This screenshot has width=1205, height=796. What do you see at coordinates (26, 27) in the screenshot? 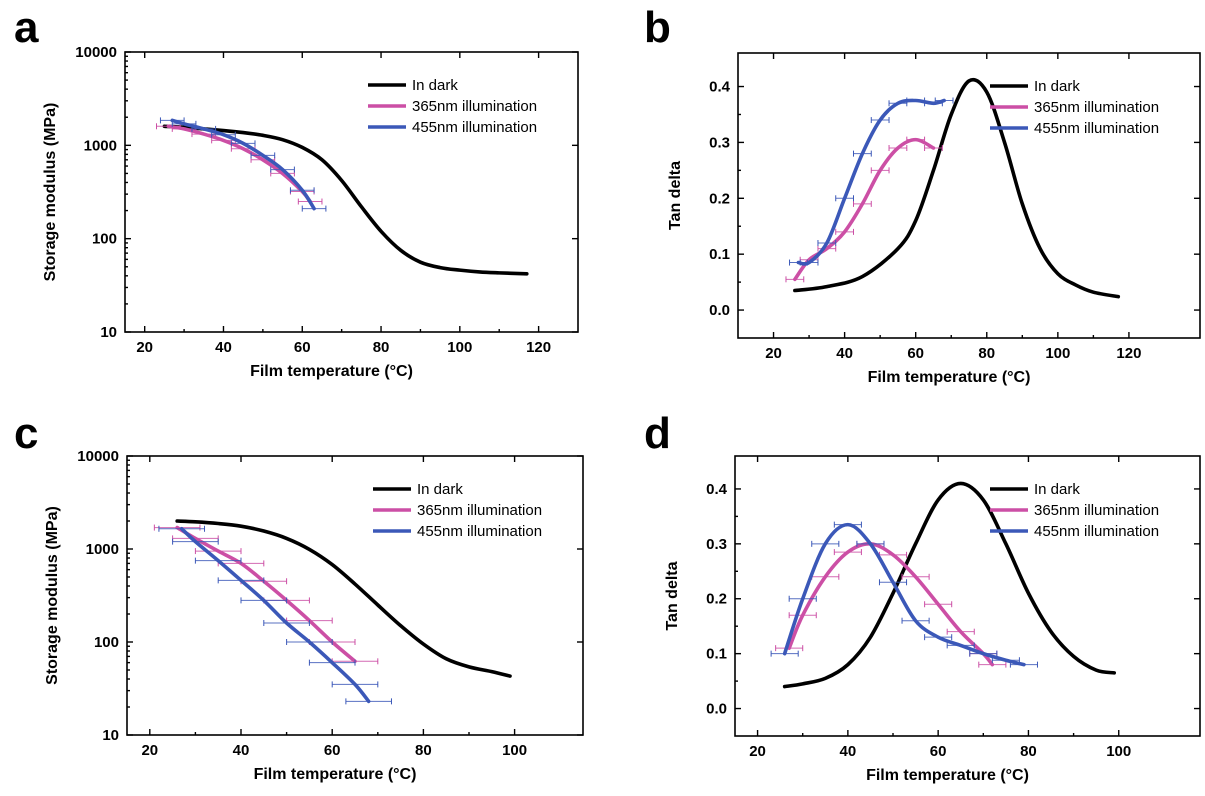
I see `panel-letter: a` at bounding box center [26, 27].